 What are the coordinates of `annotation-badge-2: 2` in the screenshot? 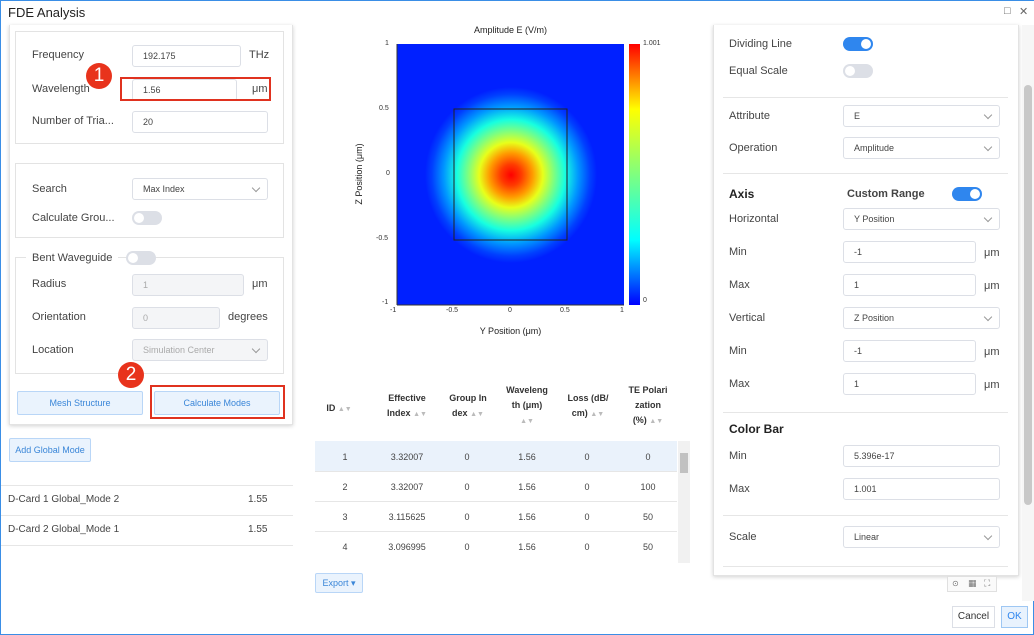 It's located at (131, 375).